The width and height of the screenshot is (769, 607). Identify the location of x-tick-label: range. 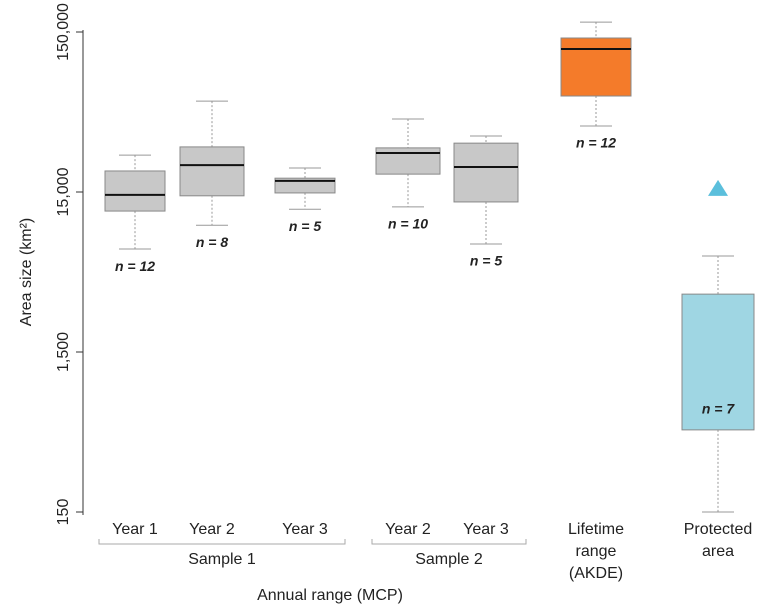
(596, 551).